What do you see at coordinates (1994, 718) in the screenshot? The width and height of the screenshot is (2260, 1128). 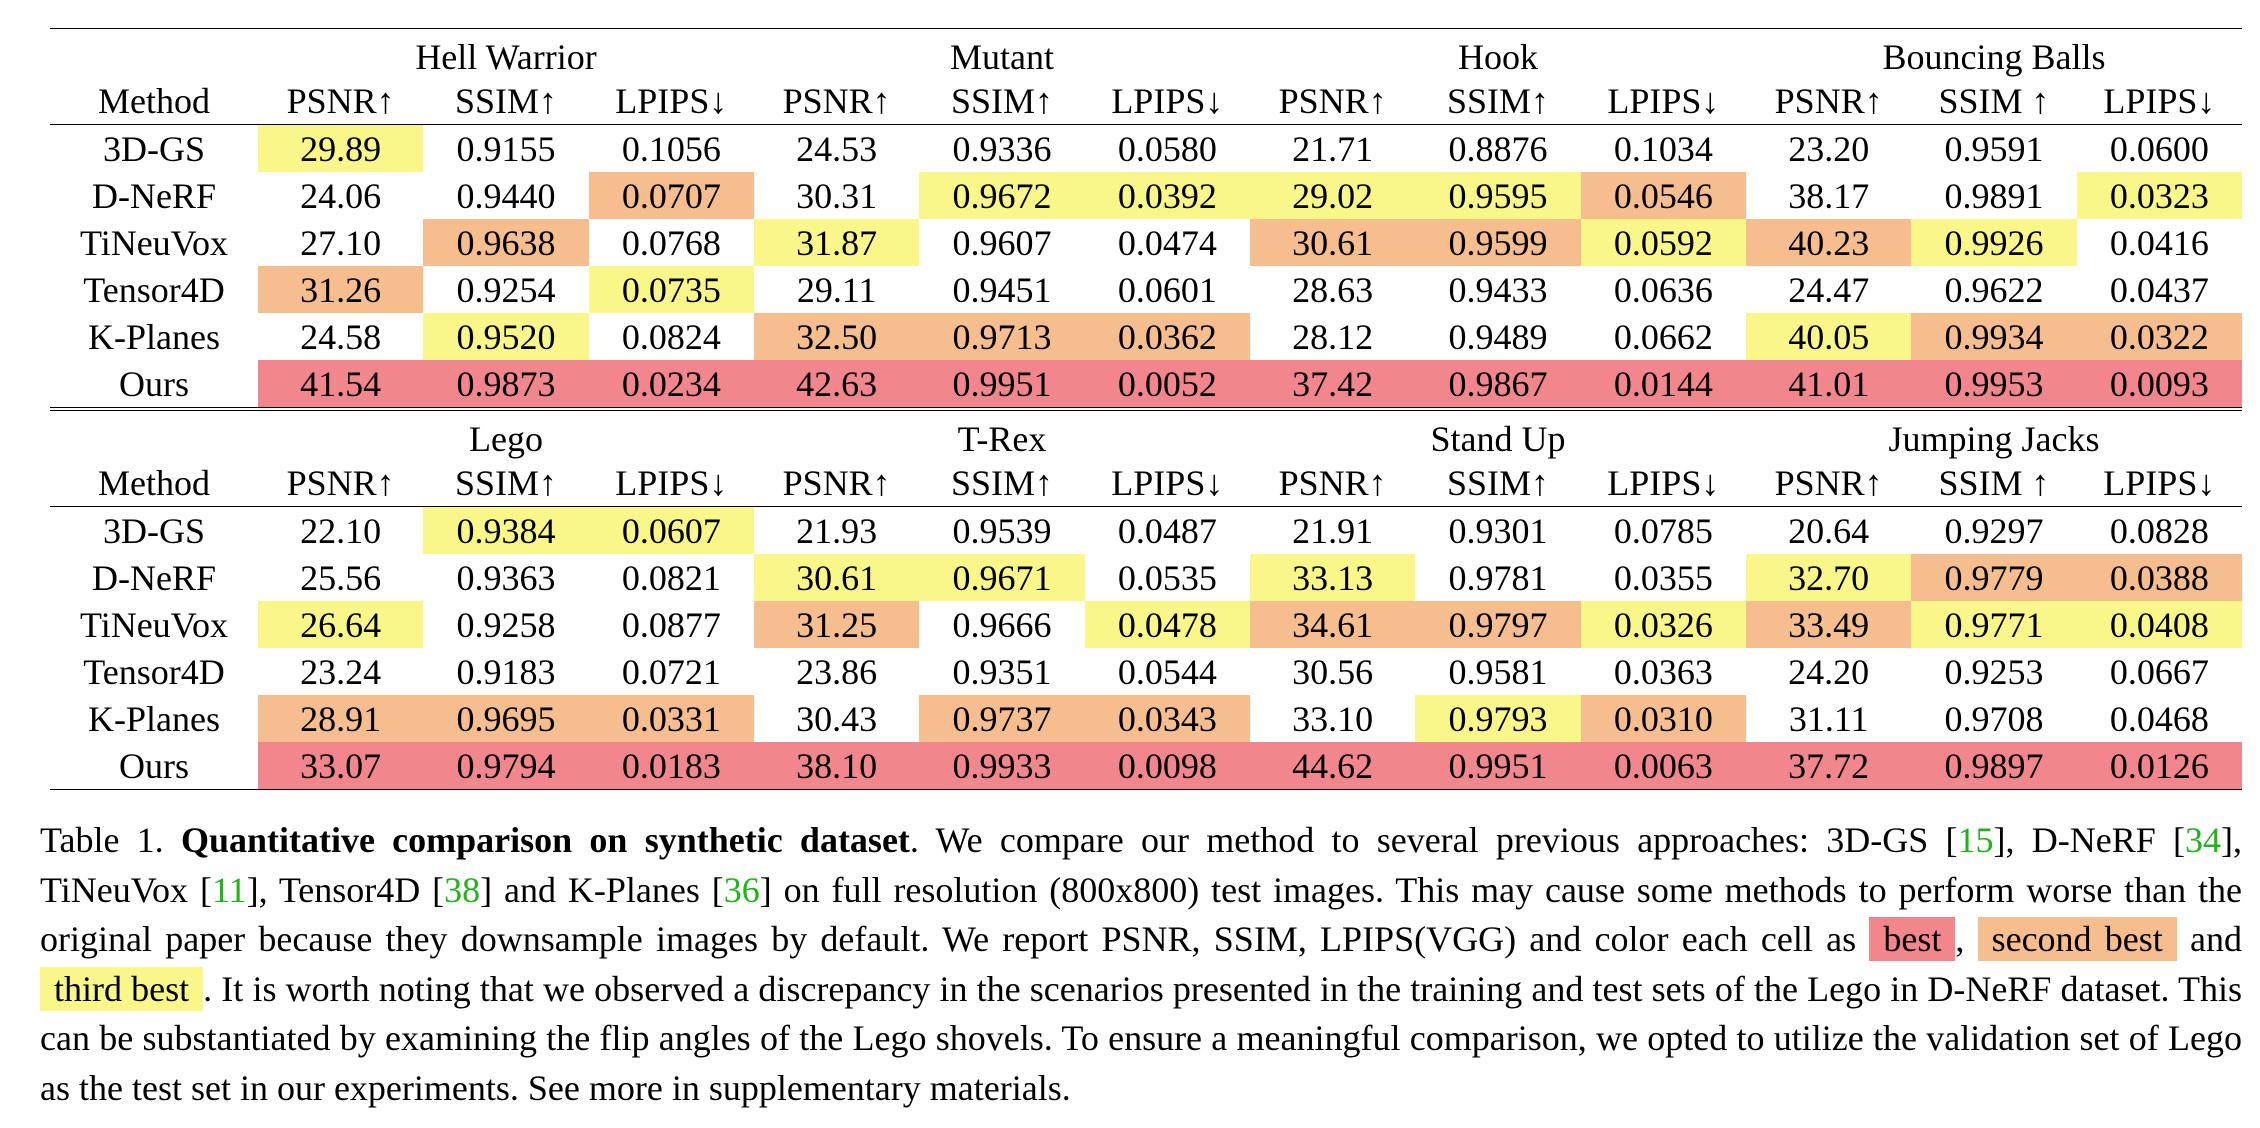 I see `metric-cell: 0.9708` at bounding box center [1994, 718].